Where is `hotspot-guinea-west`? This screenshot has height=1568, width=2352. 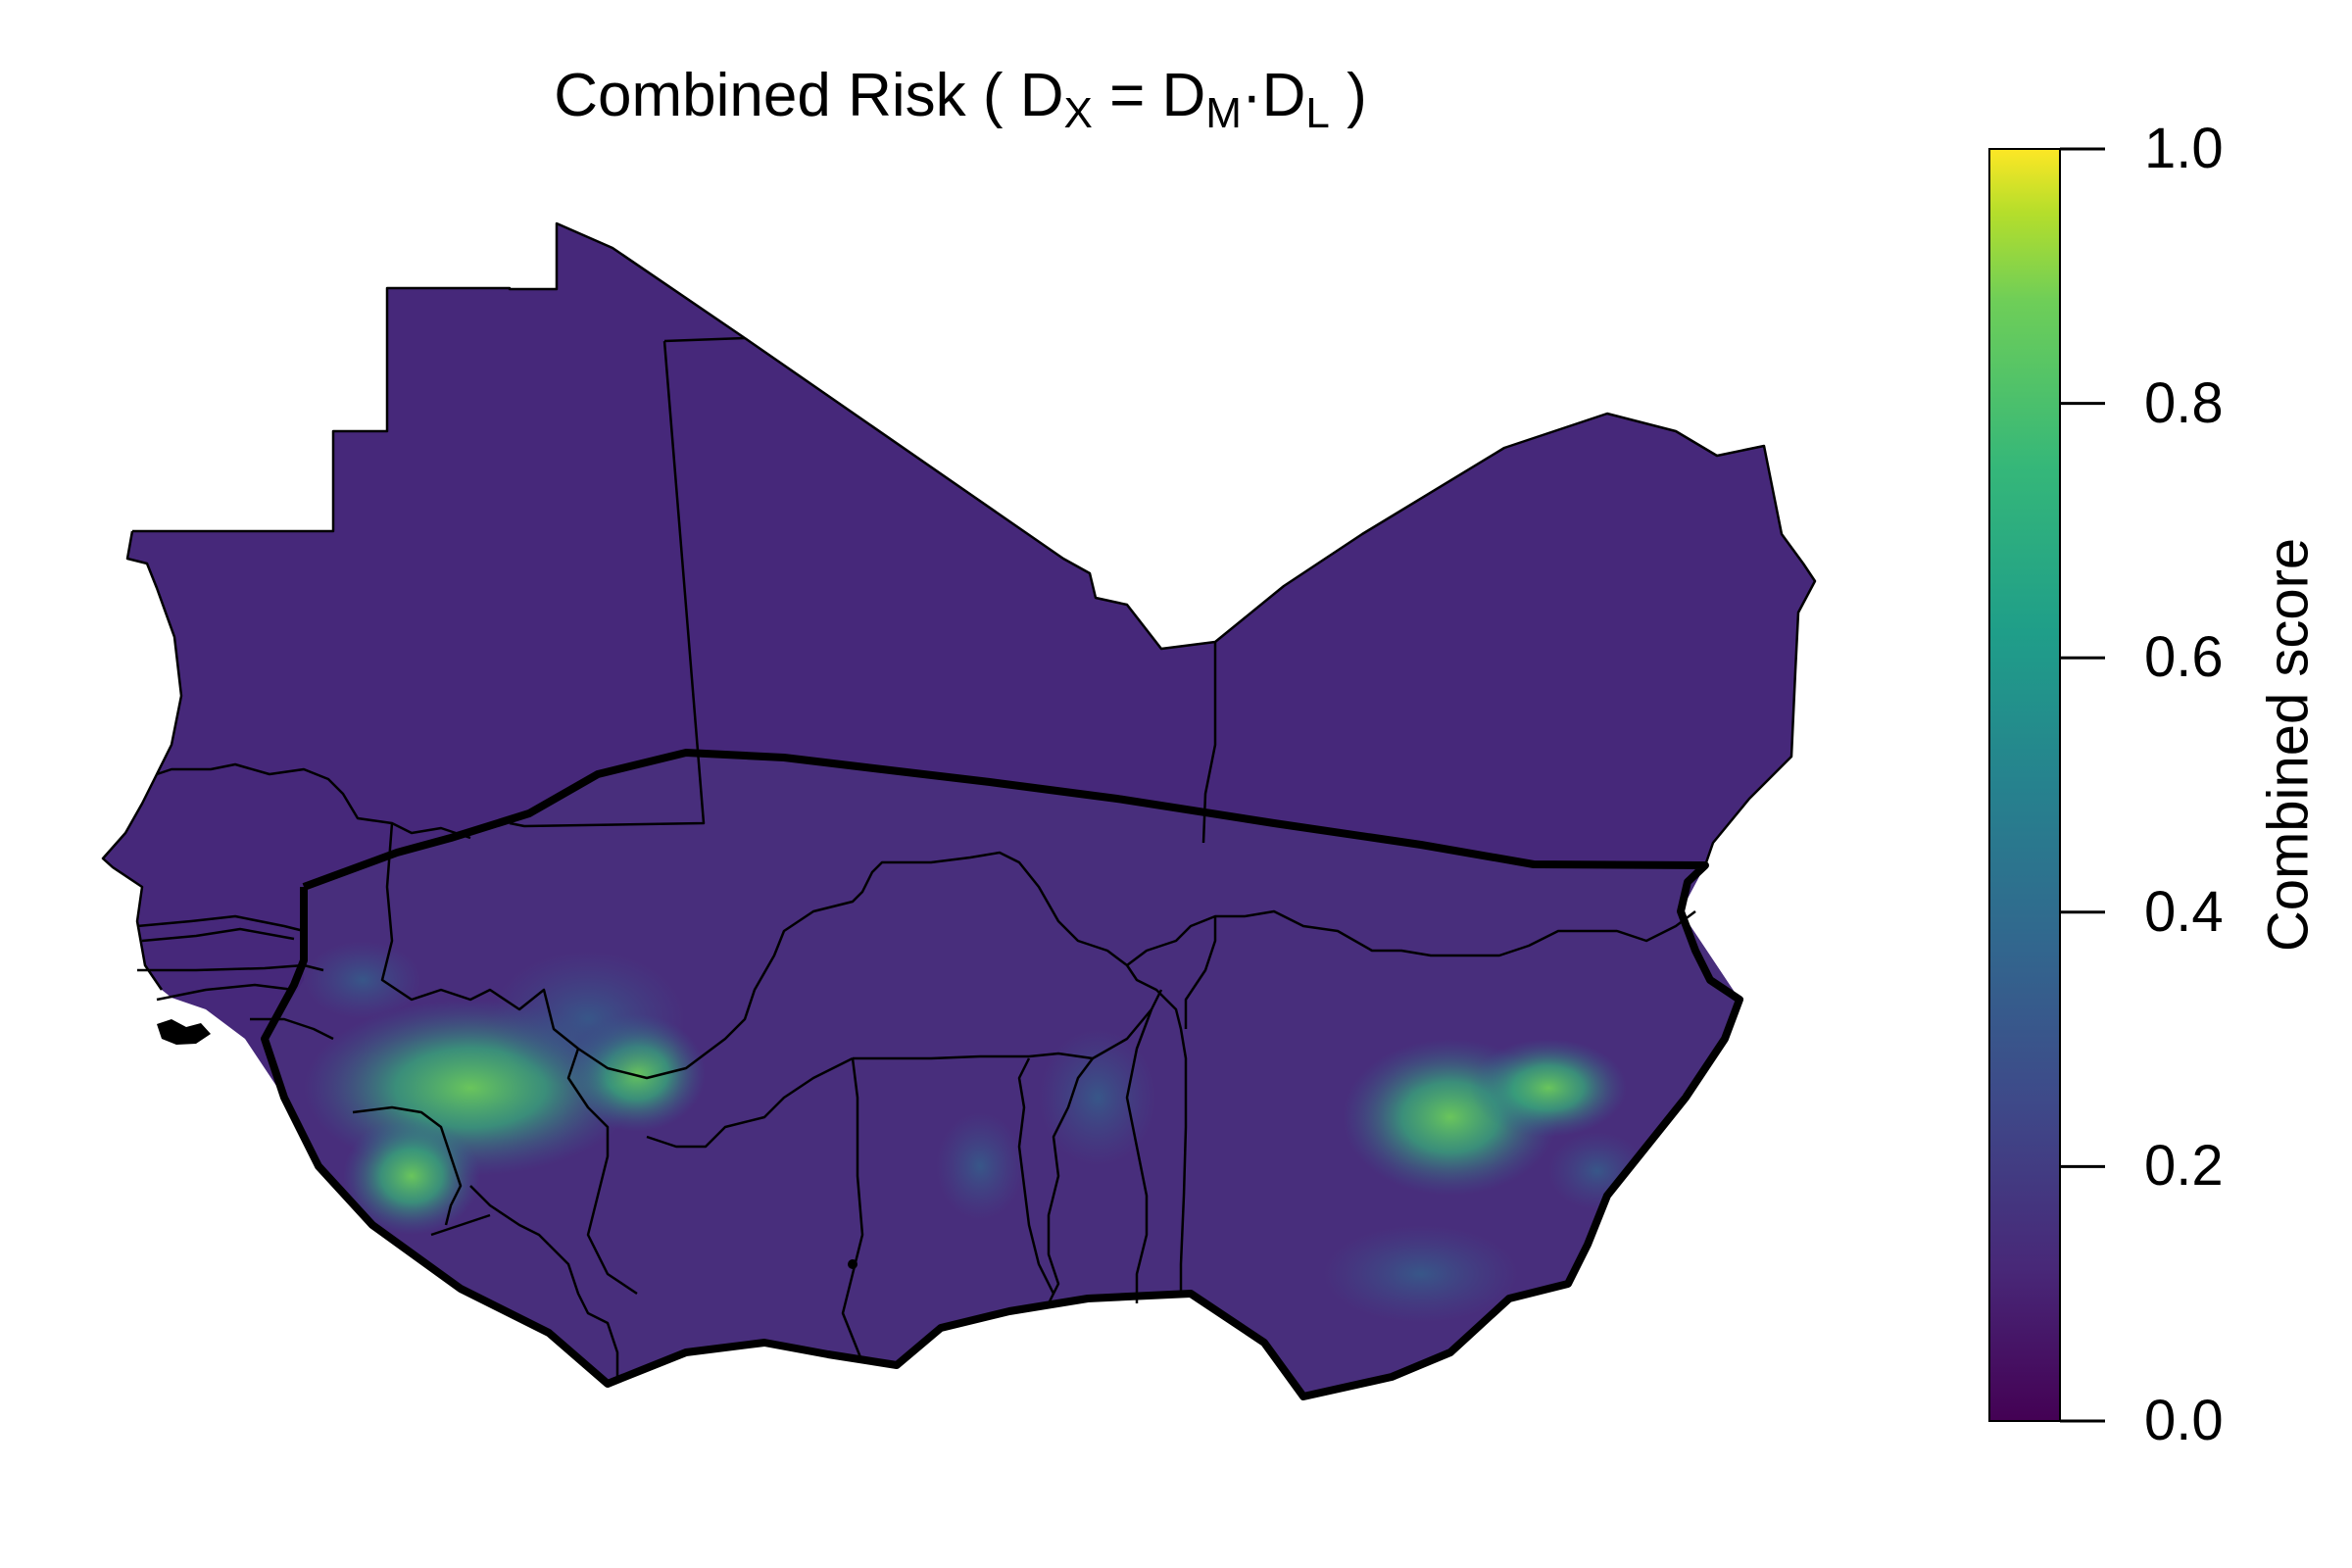
hotspot-guinea-west is located at coordinates (362, 980).